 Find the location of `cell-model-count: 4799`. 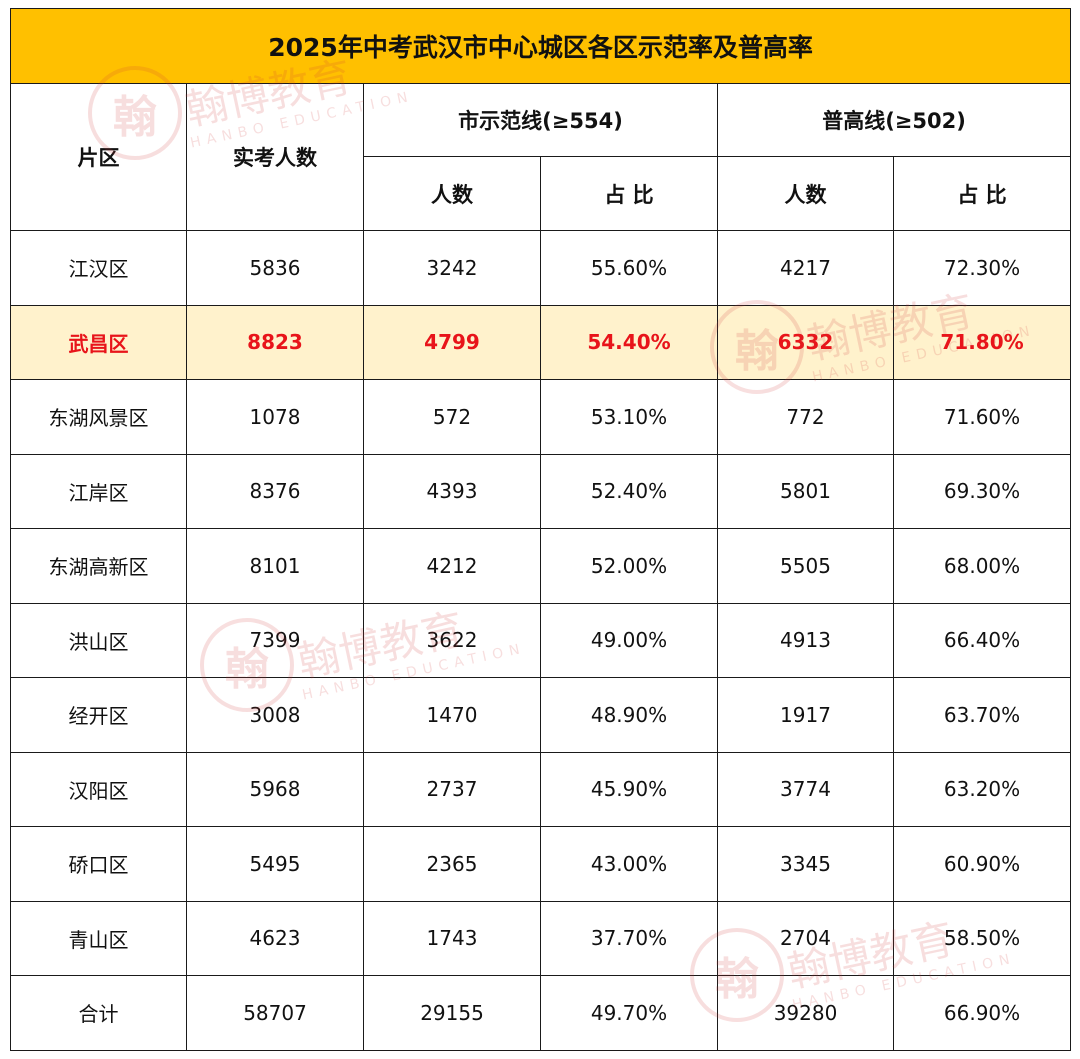

cell-model-count: 4799 is located at coordinates (452, 342).